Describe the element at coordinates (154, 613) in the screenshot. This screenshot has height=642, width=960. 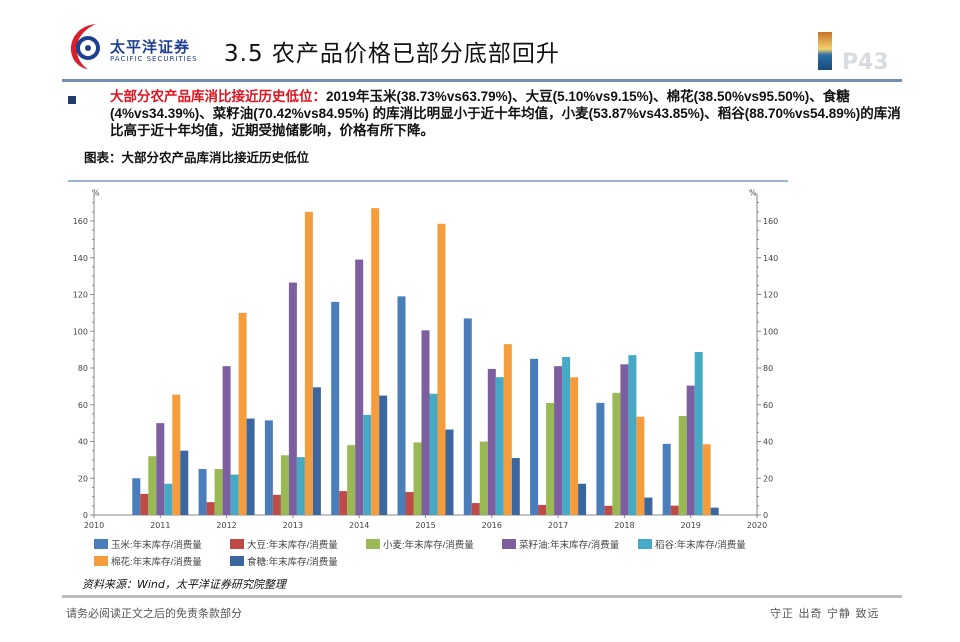
I see `footer-disclaimer: 请务必阅读正文之后的免责条款部分` at that location.